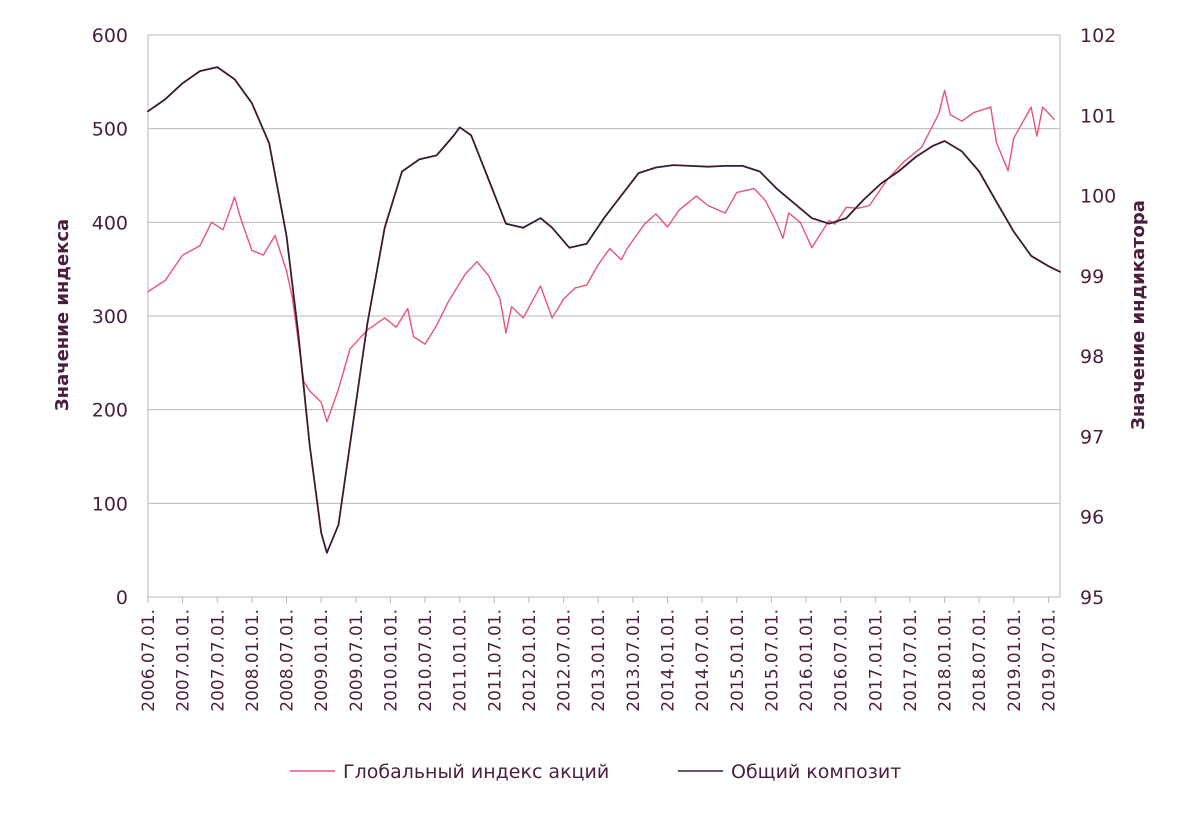  I want to click on y-right-tick-label: 98, so click(1092, 357).